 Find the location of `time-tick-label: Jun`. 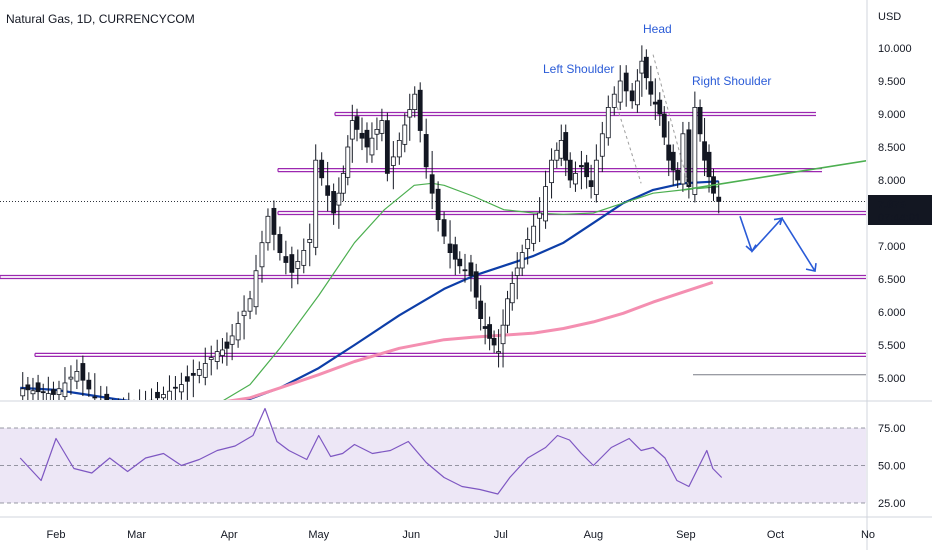

time-tick-label: Jun is located at coordinates (411, 535).